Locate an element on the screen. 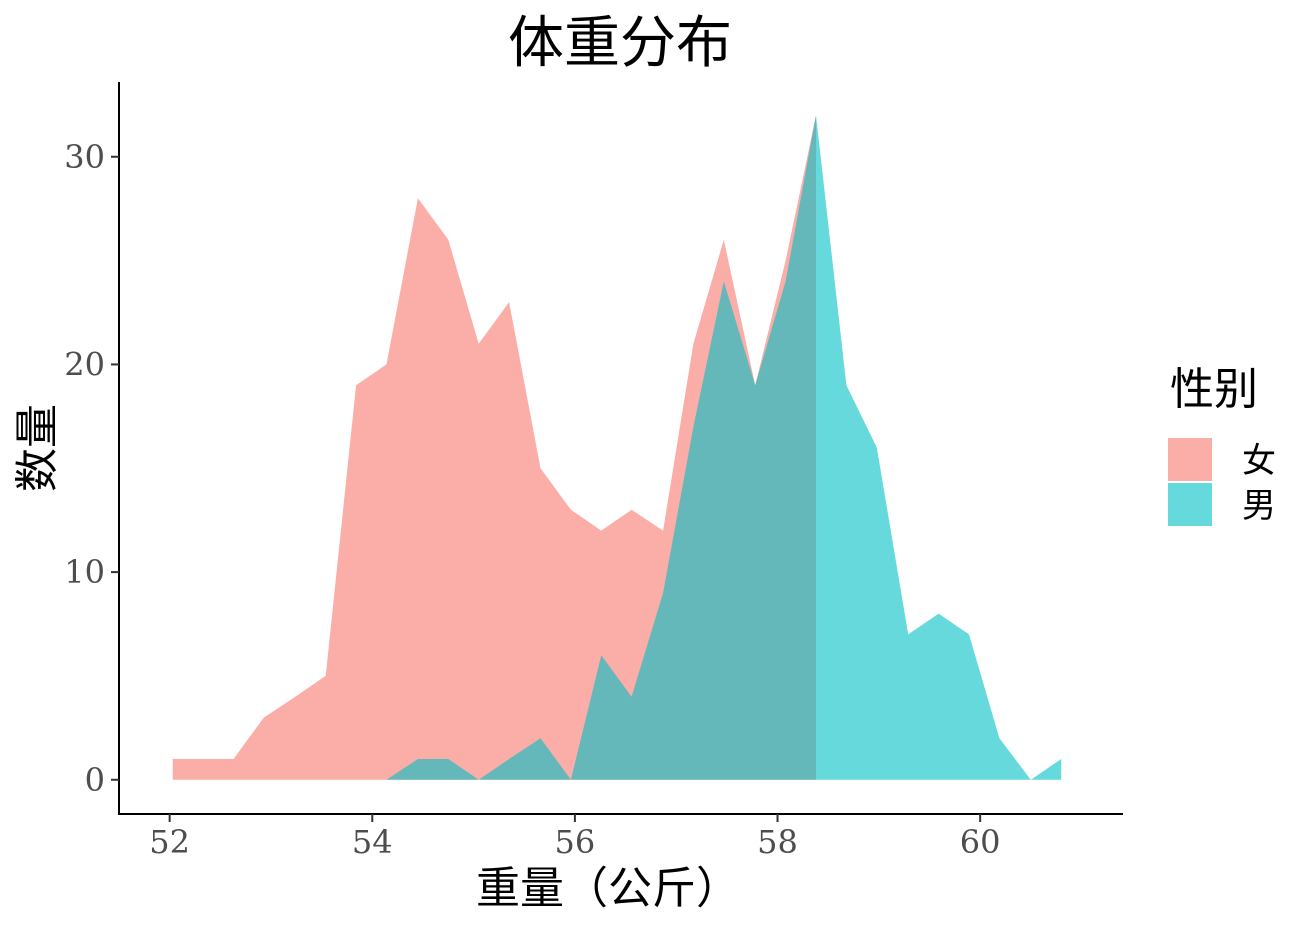  legend-title: 性别 is located at coordinates (1214, 389).